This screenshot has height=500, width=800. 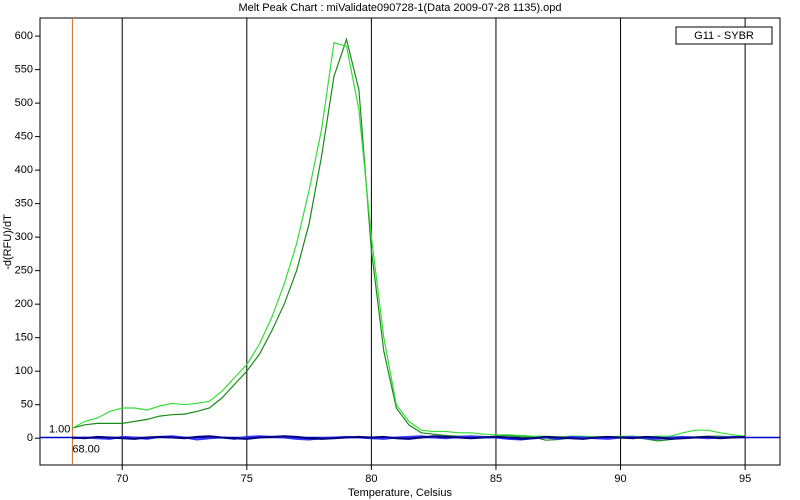 I want to click on legend-box, so click(x=724, y=35).